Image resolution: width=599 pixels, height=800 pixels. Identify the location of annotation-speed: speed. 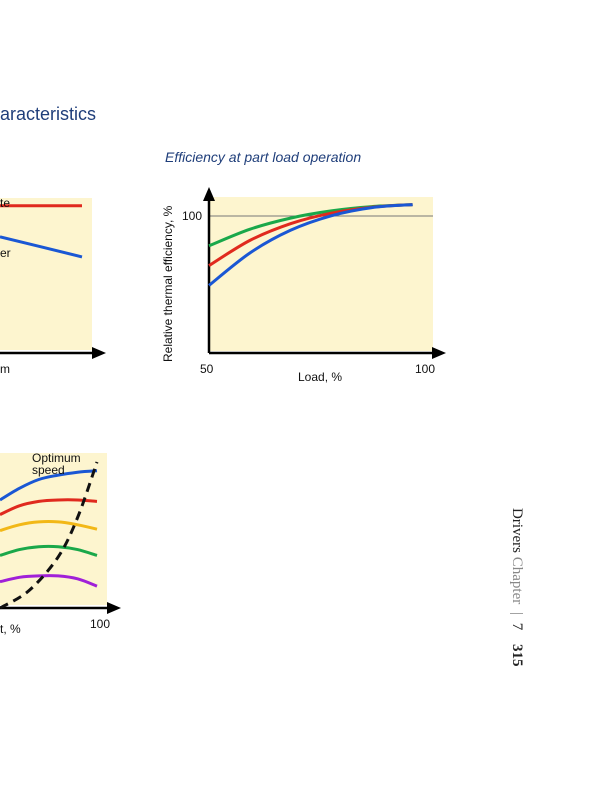
(48, 470).